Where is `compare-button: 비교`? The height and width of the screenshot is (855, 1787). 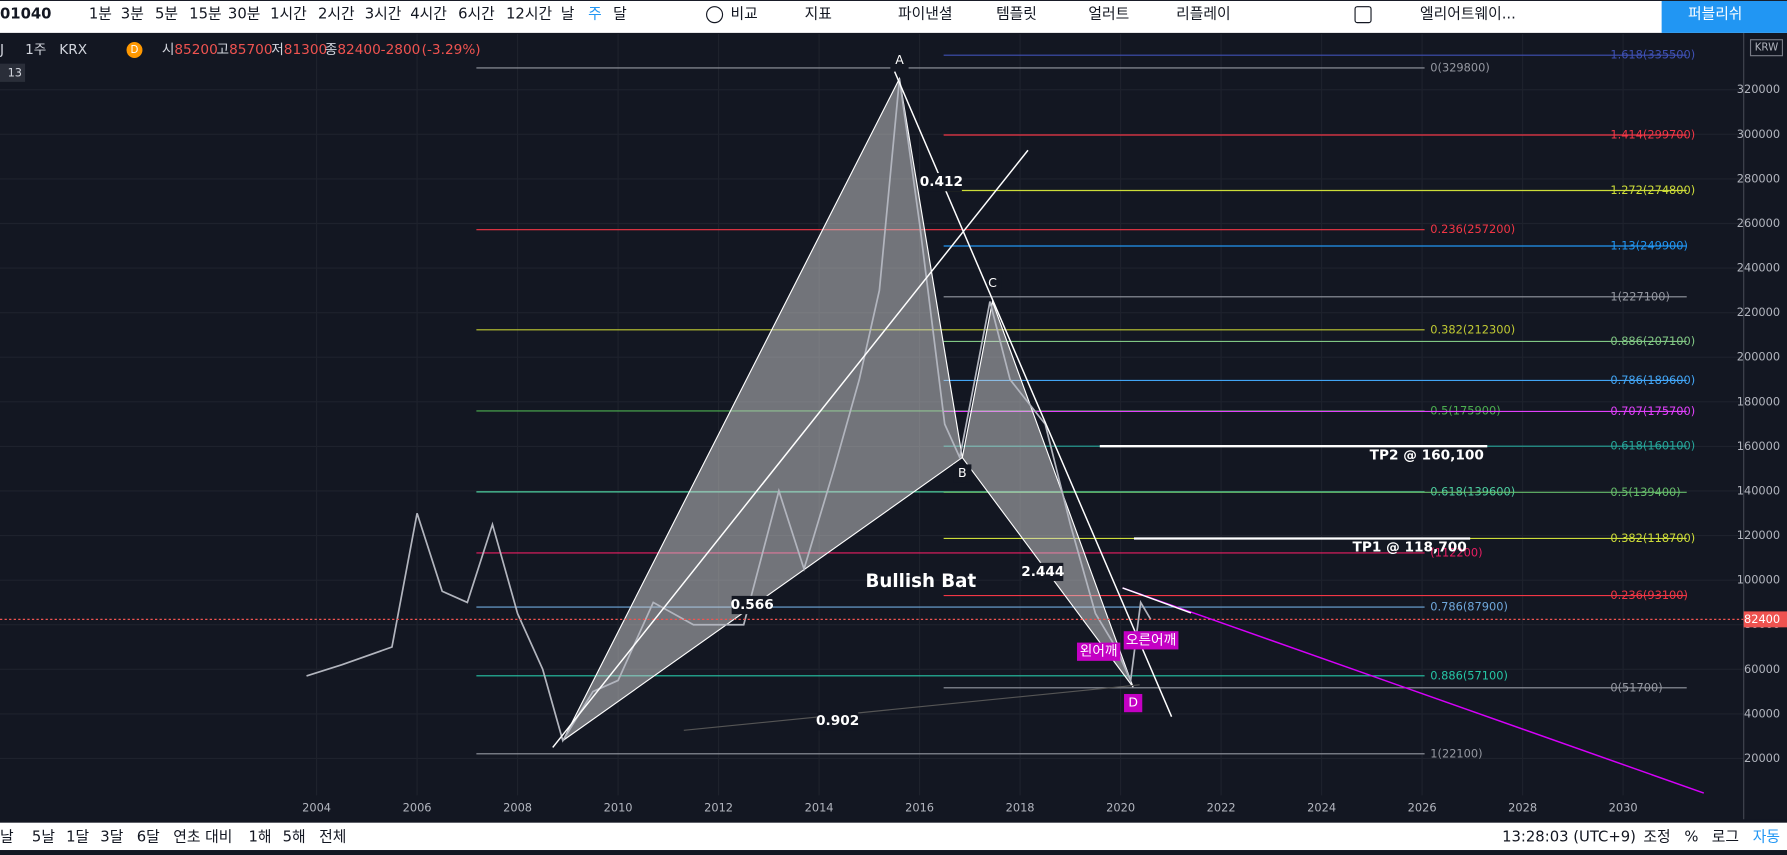 compare-button: 비교 is located at coordinates (744, 14).